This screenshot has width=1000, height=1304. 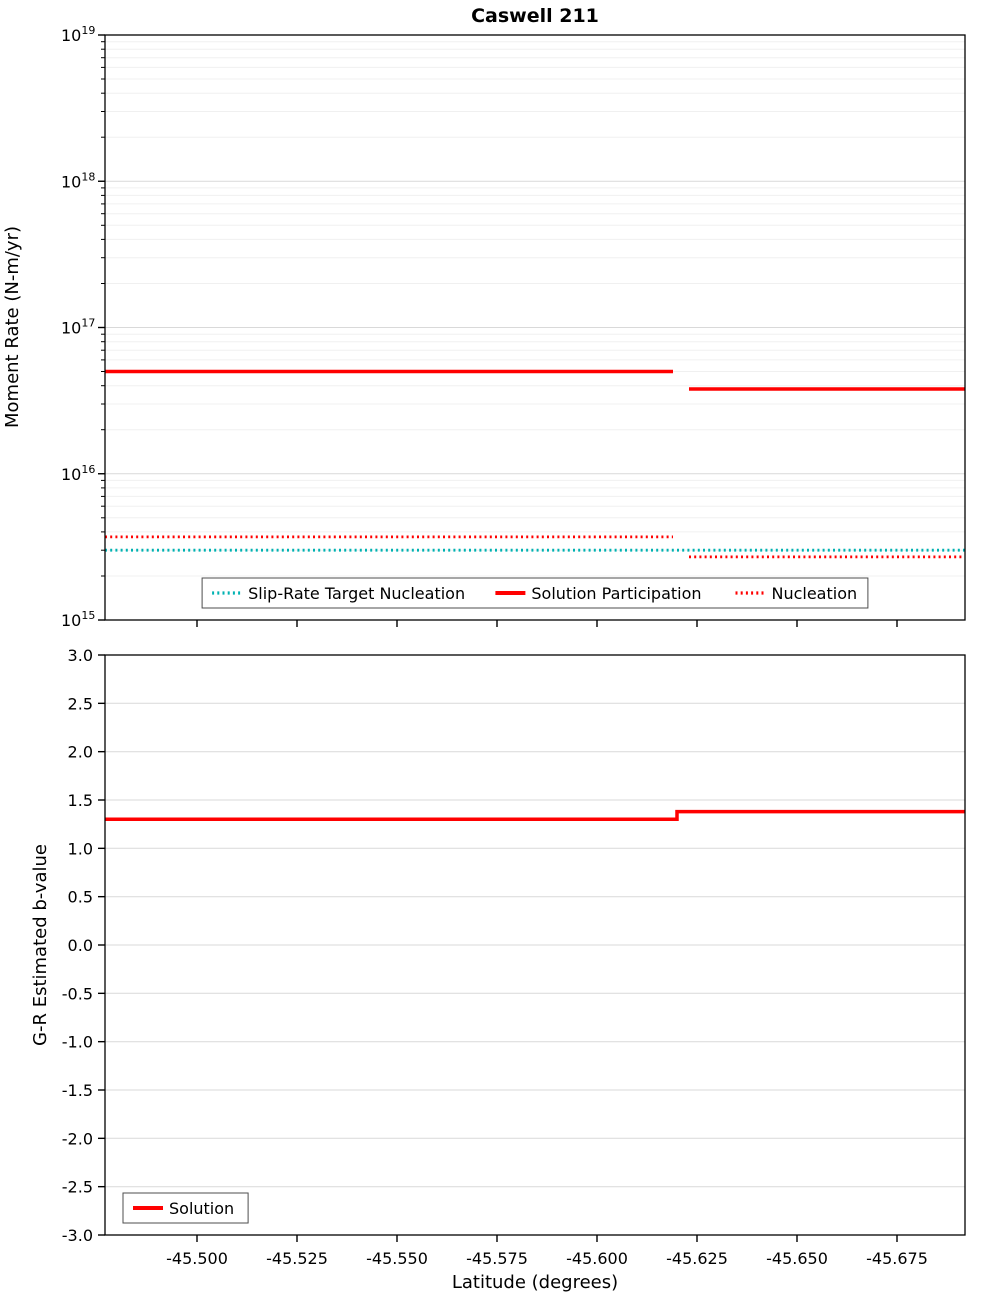 What do you see at coordinates (77, 1235) in the screenshot?
I see `y-tick-label: -3.0` at bounding box center [77, 1235].